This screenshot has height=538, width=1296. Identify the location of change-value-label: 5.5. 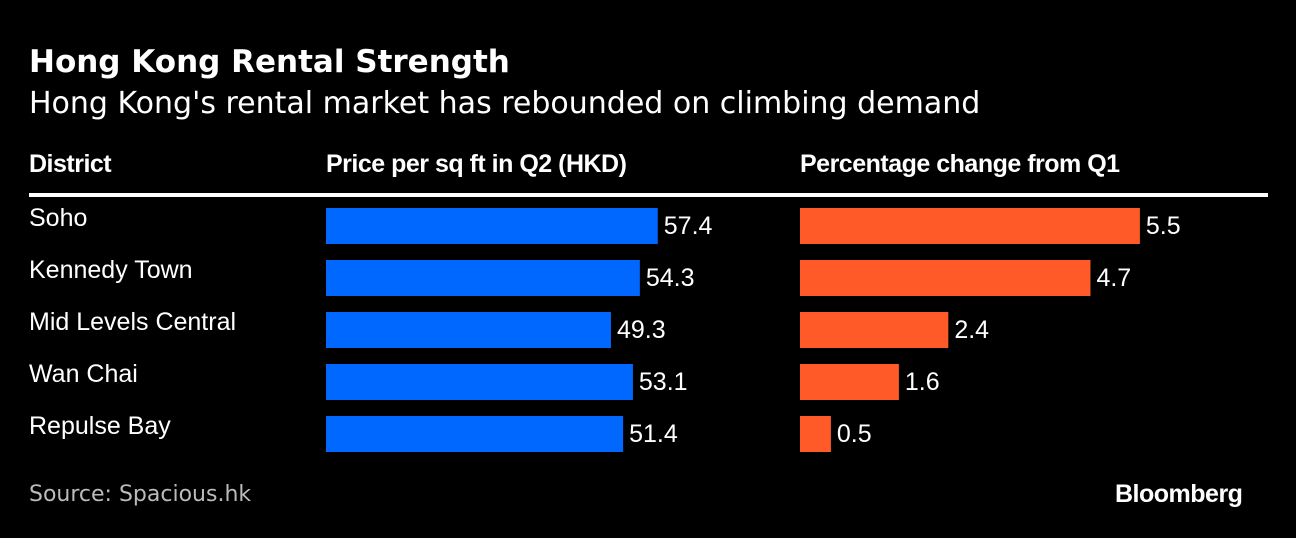
(1163, 226).